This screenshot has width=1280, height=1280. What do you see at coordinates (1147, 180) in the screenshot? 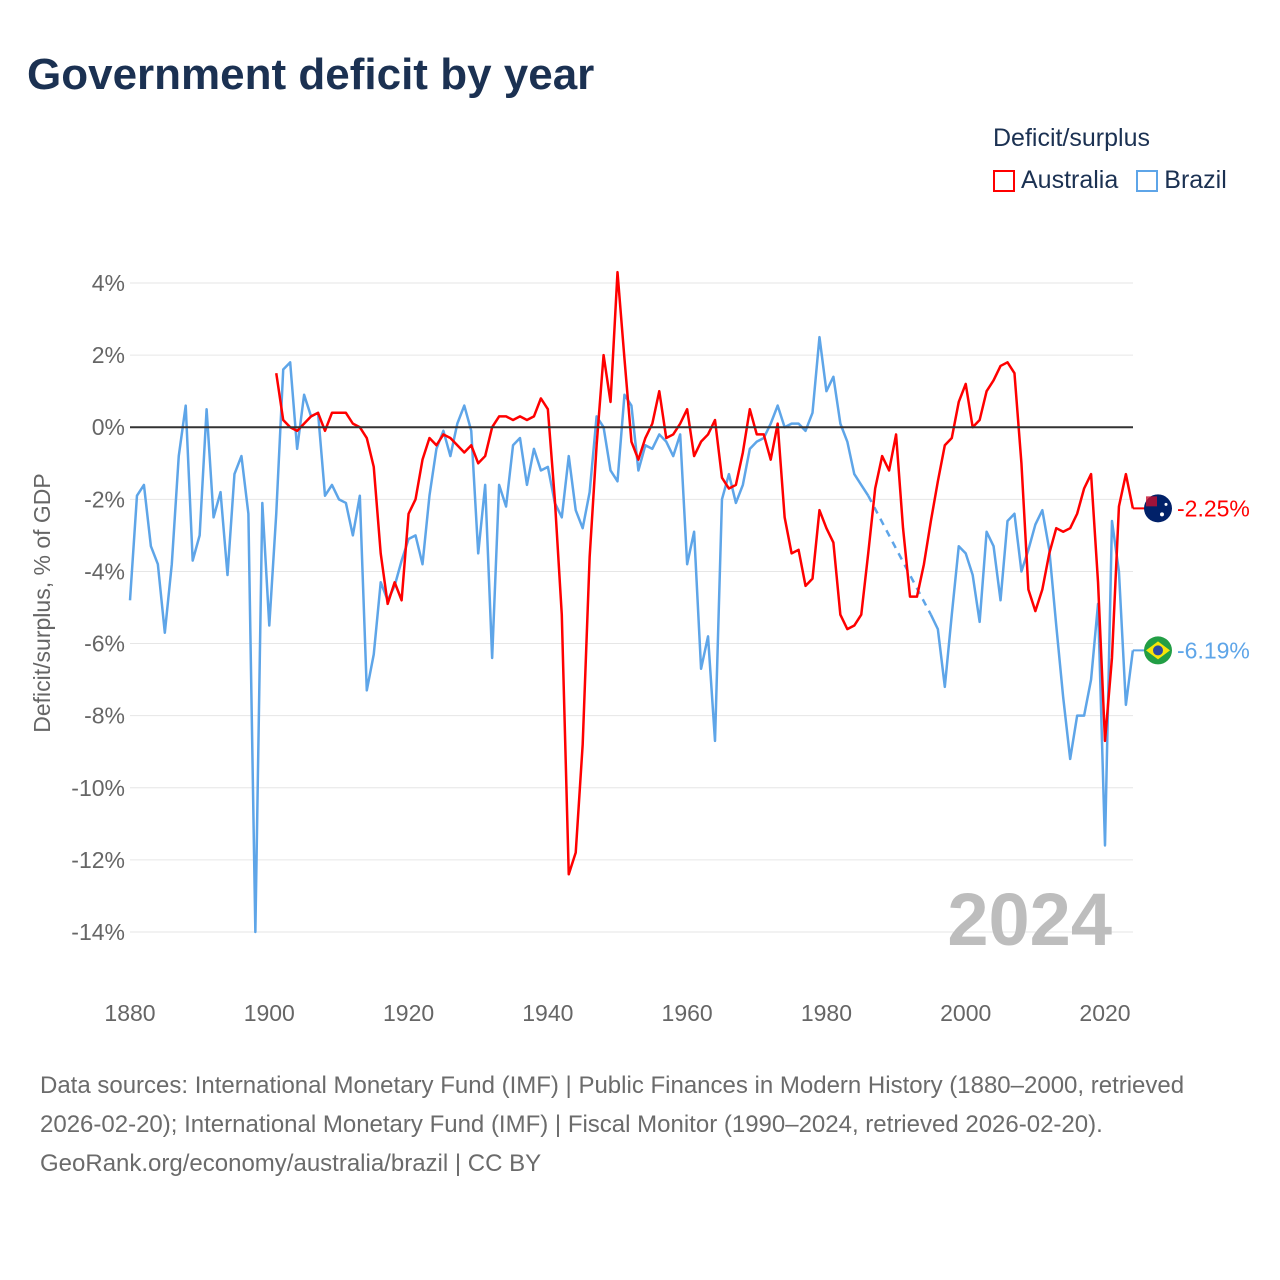
I see `legend-swatch-brazil` at bounding box center [1147, 180].